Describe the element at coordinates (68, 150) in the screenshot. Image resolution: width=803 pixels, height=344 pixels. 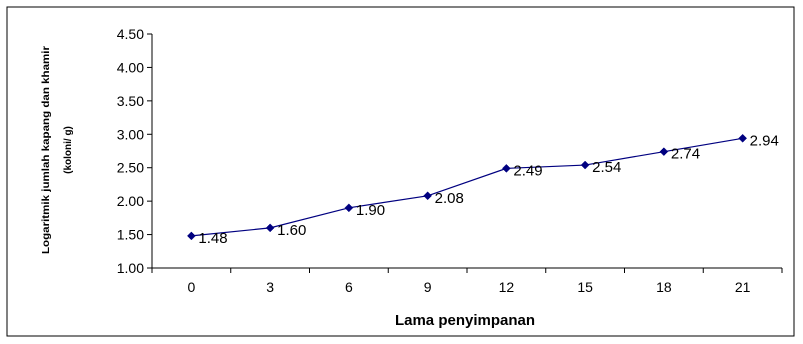
I see `y-axis-title-line2: (koloni/ g)` at that location.